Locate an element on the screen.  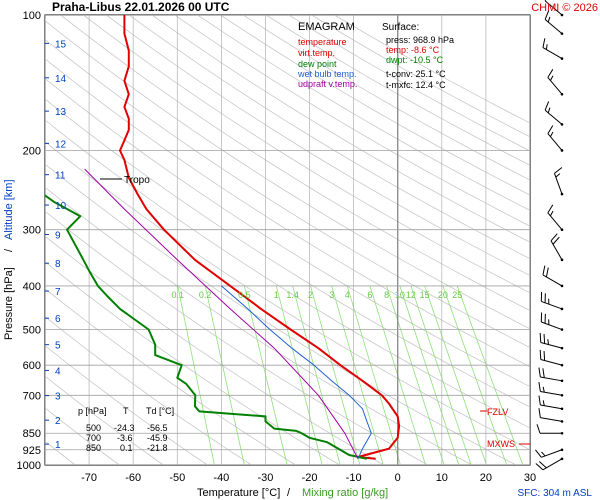
legend-item-dew-point: dew point is located at coordinates (317, 64).